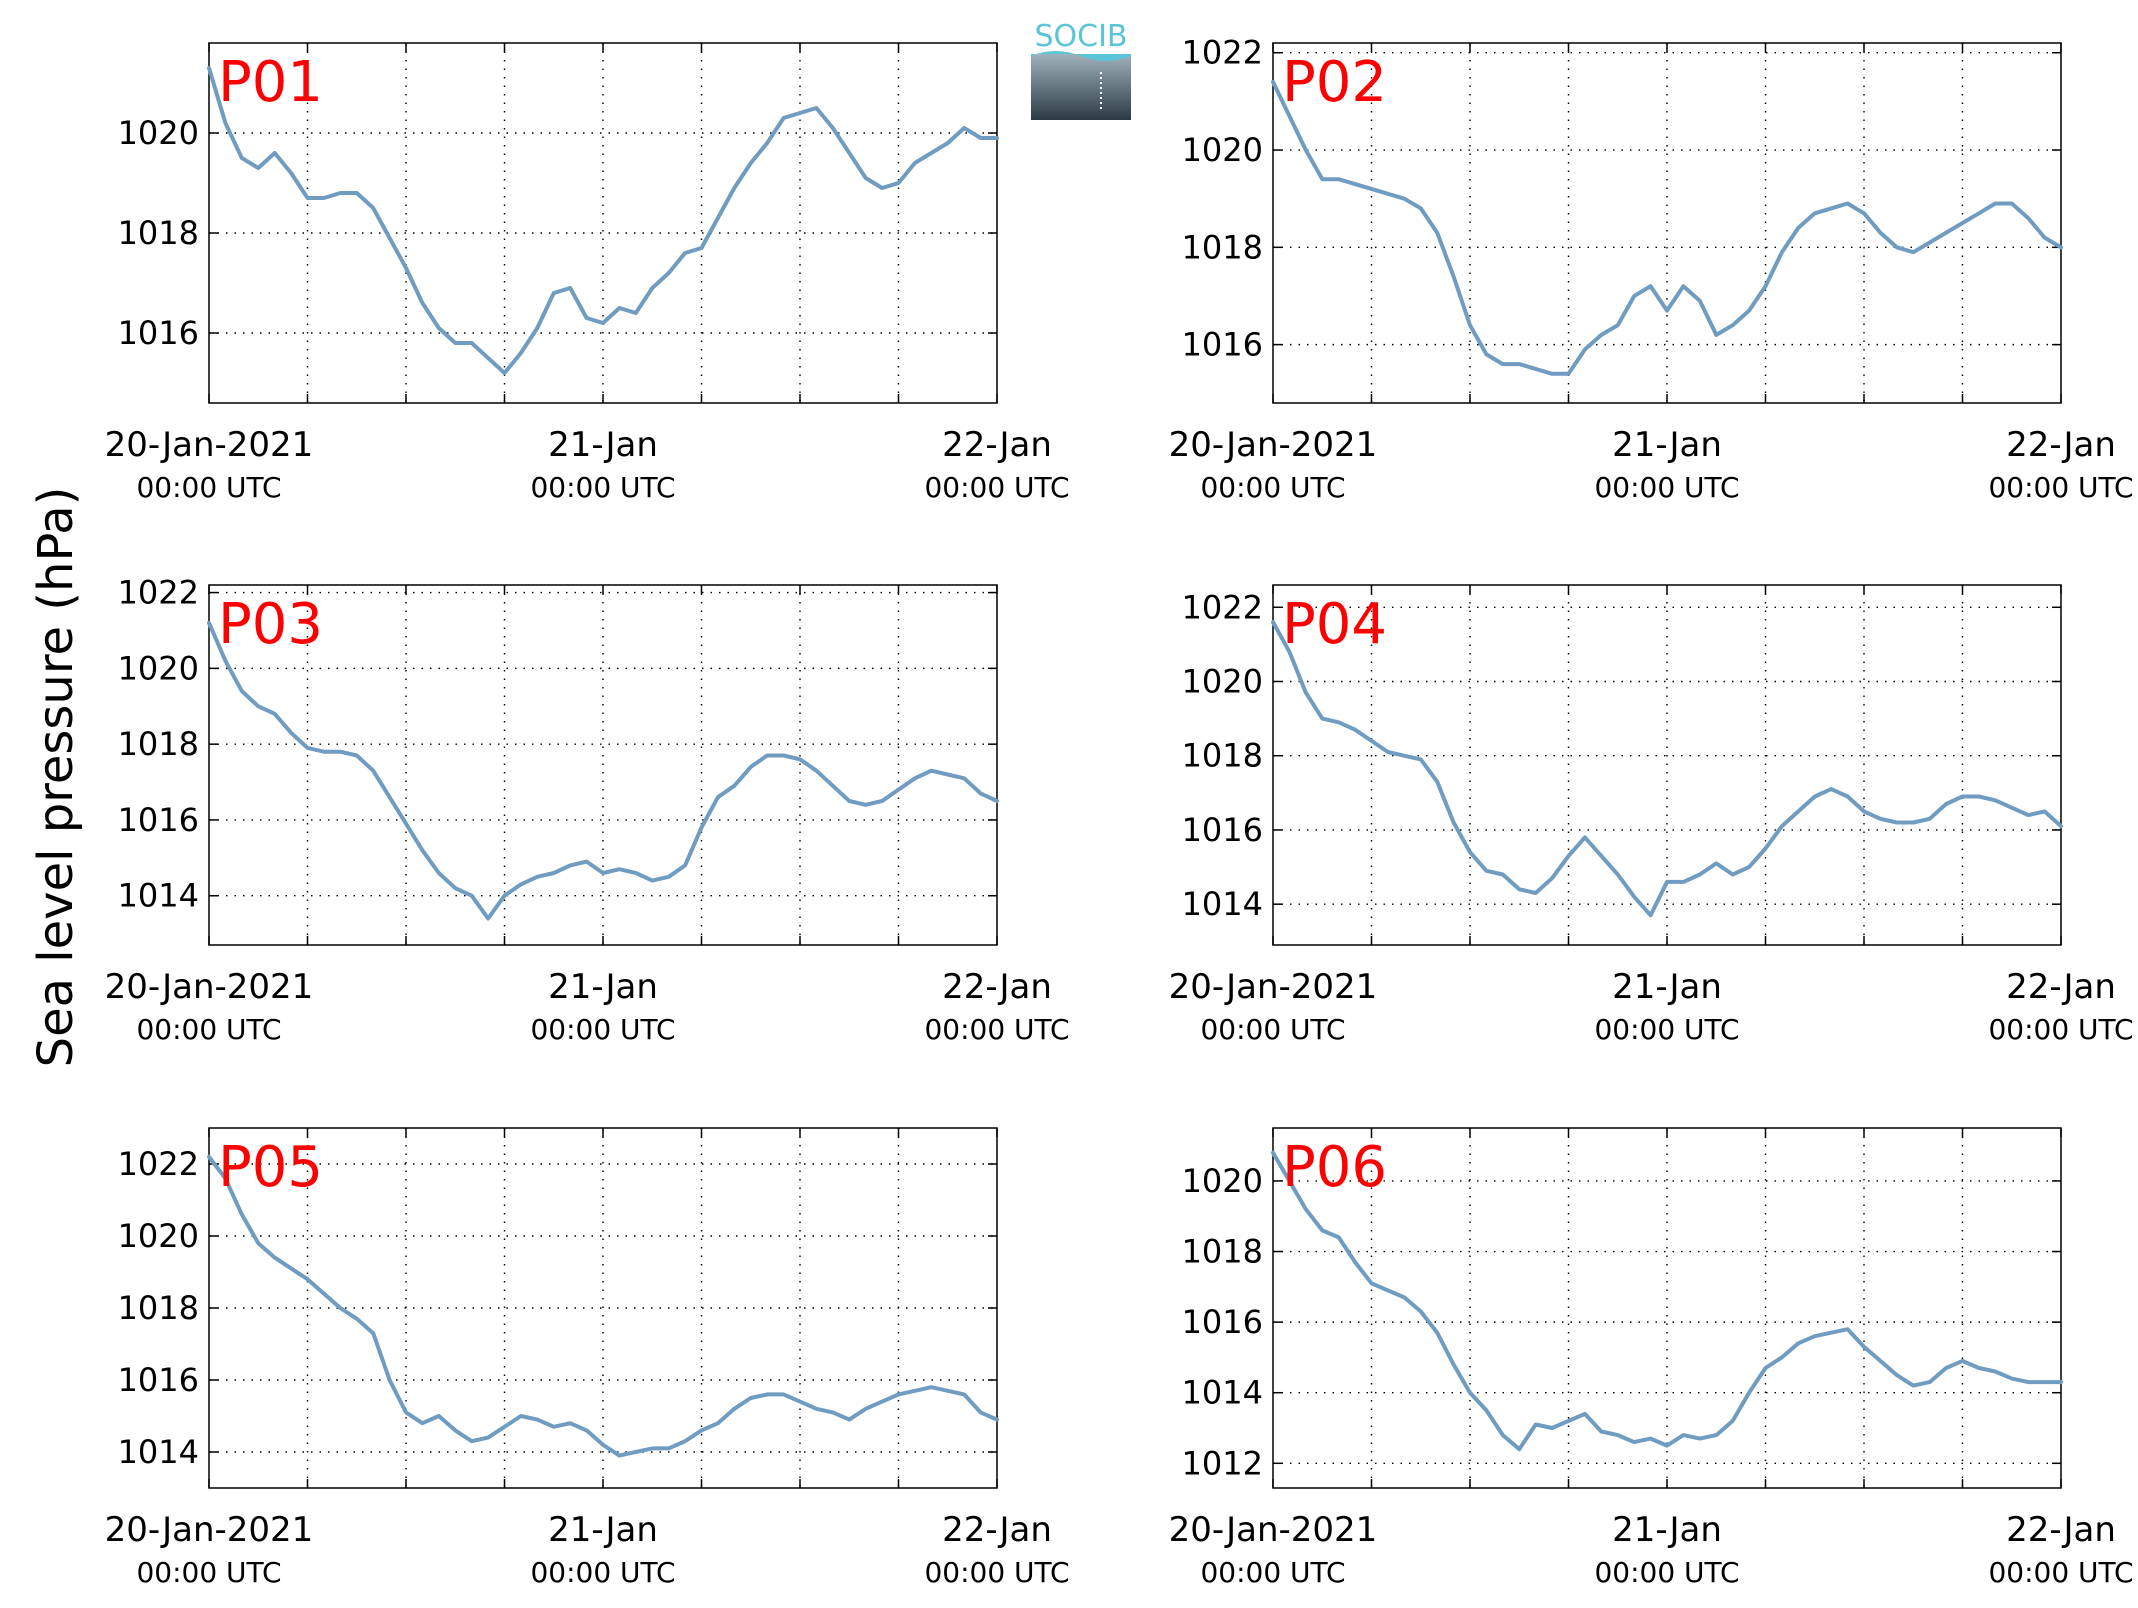  What do you see at coordinates (1667, 1301) in the screenshot?
I see `series-line-p06` at bounding box center [1667, 1301].